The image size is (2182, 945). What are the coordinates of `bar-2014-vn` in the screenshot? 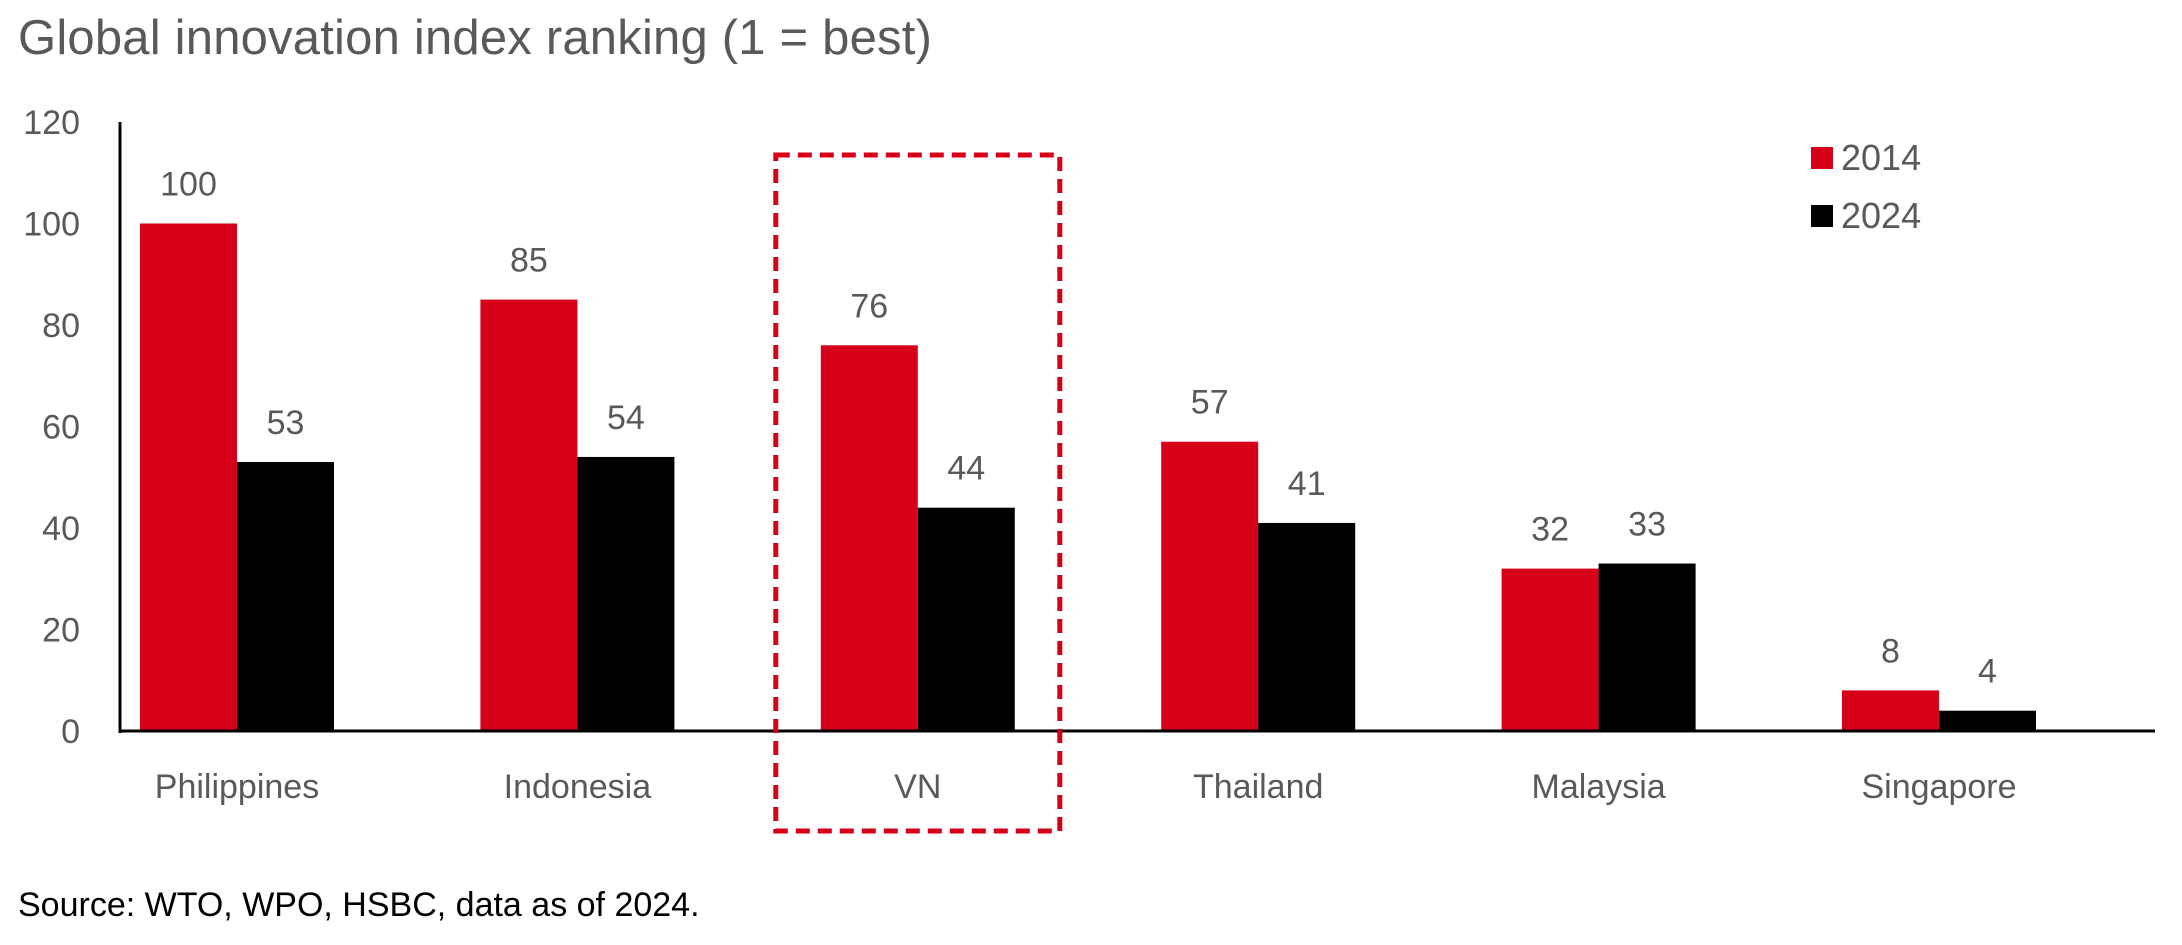 It's located at (869, 538).